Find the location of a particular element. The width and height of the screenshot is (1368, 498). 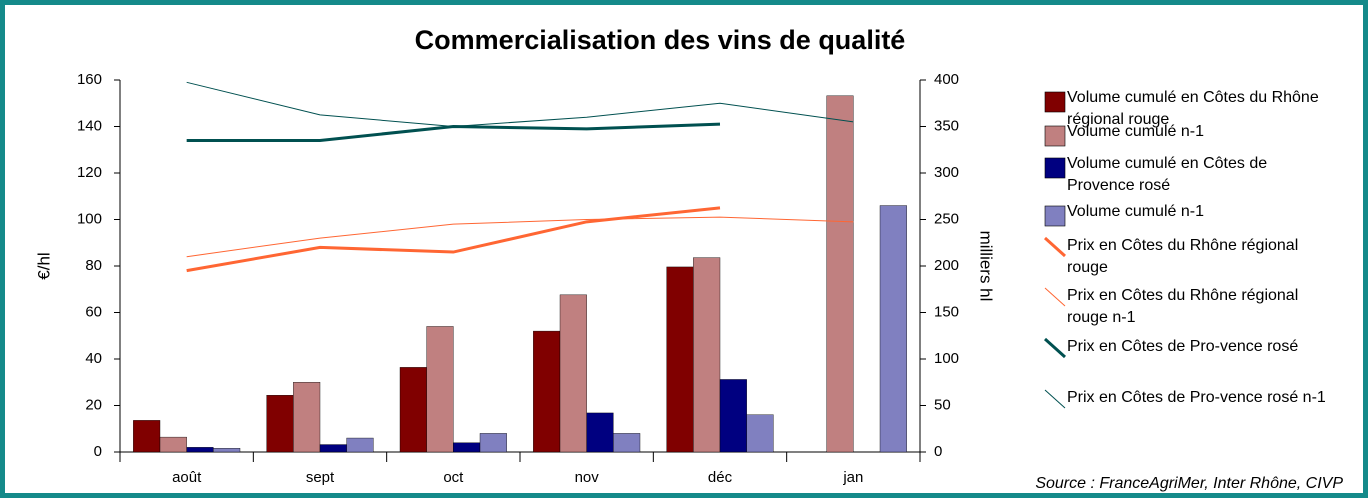

x-tick-label: nov is located at coordinates (587, 477).